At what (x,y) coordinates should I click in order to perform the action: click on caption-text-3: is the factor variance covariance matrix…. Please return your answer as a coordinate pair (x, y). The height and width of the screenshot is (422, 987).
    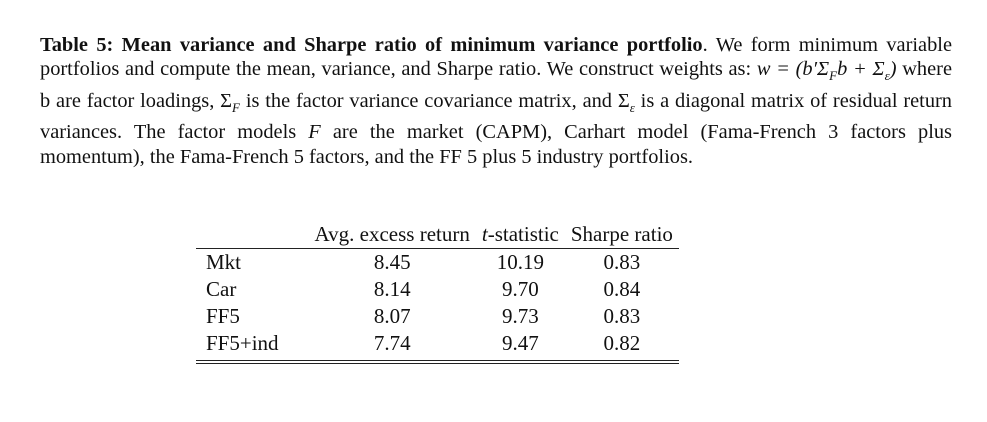
    Looking at the image, I should click on (435, 100).